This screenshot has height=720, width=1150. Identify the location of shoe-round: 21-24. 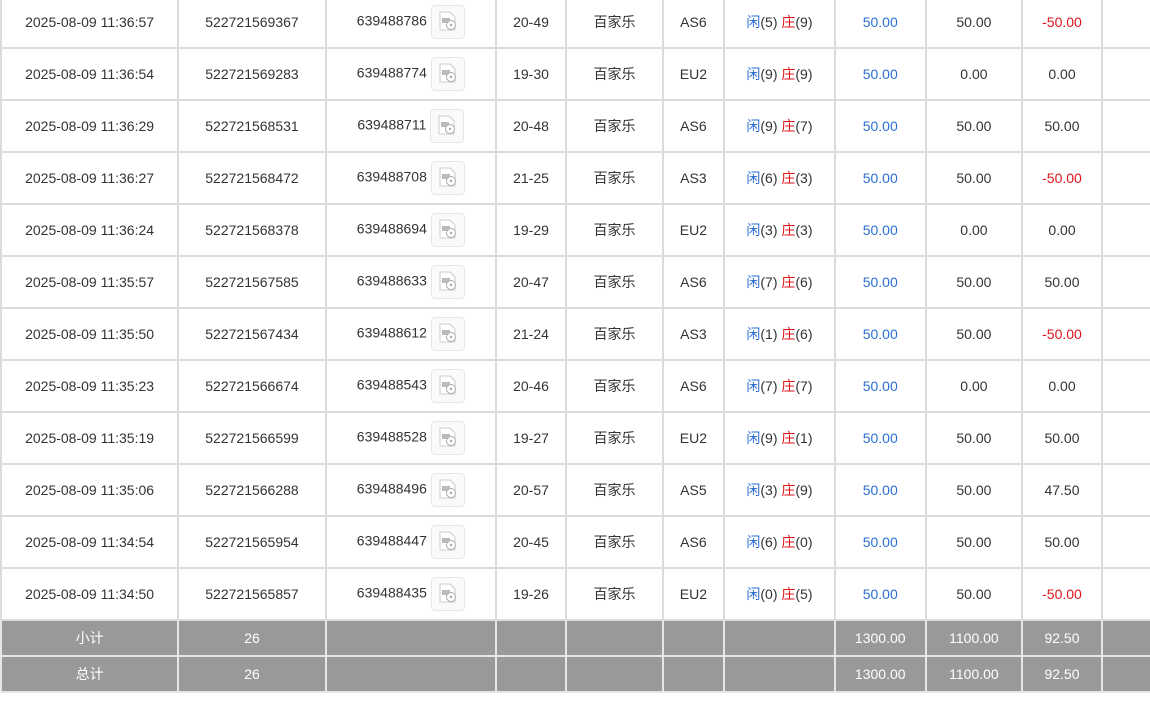
(531, 334).